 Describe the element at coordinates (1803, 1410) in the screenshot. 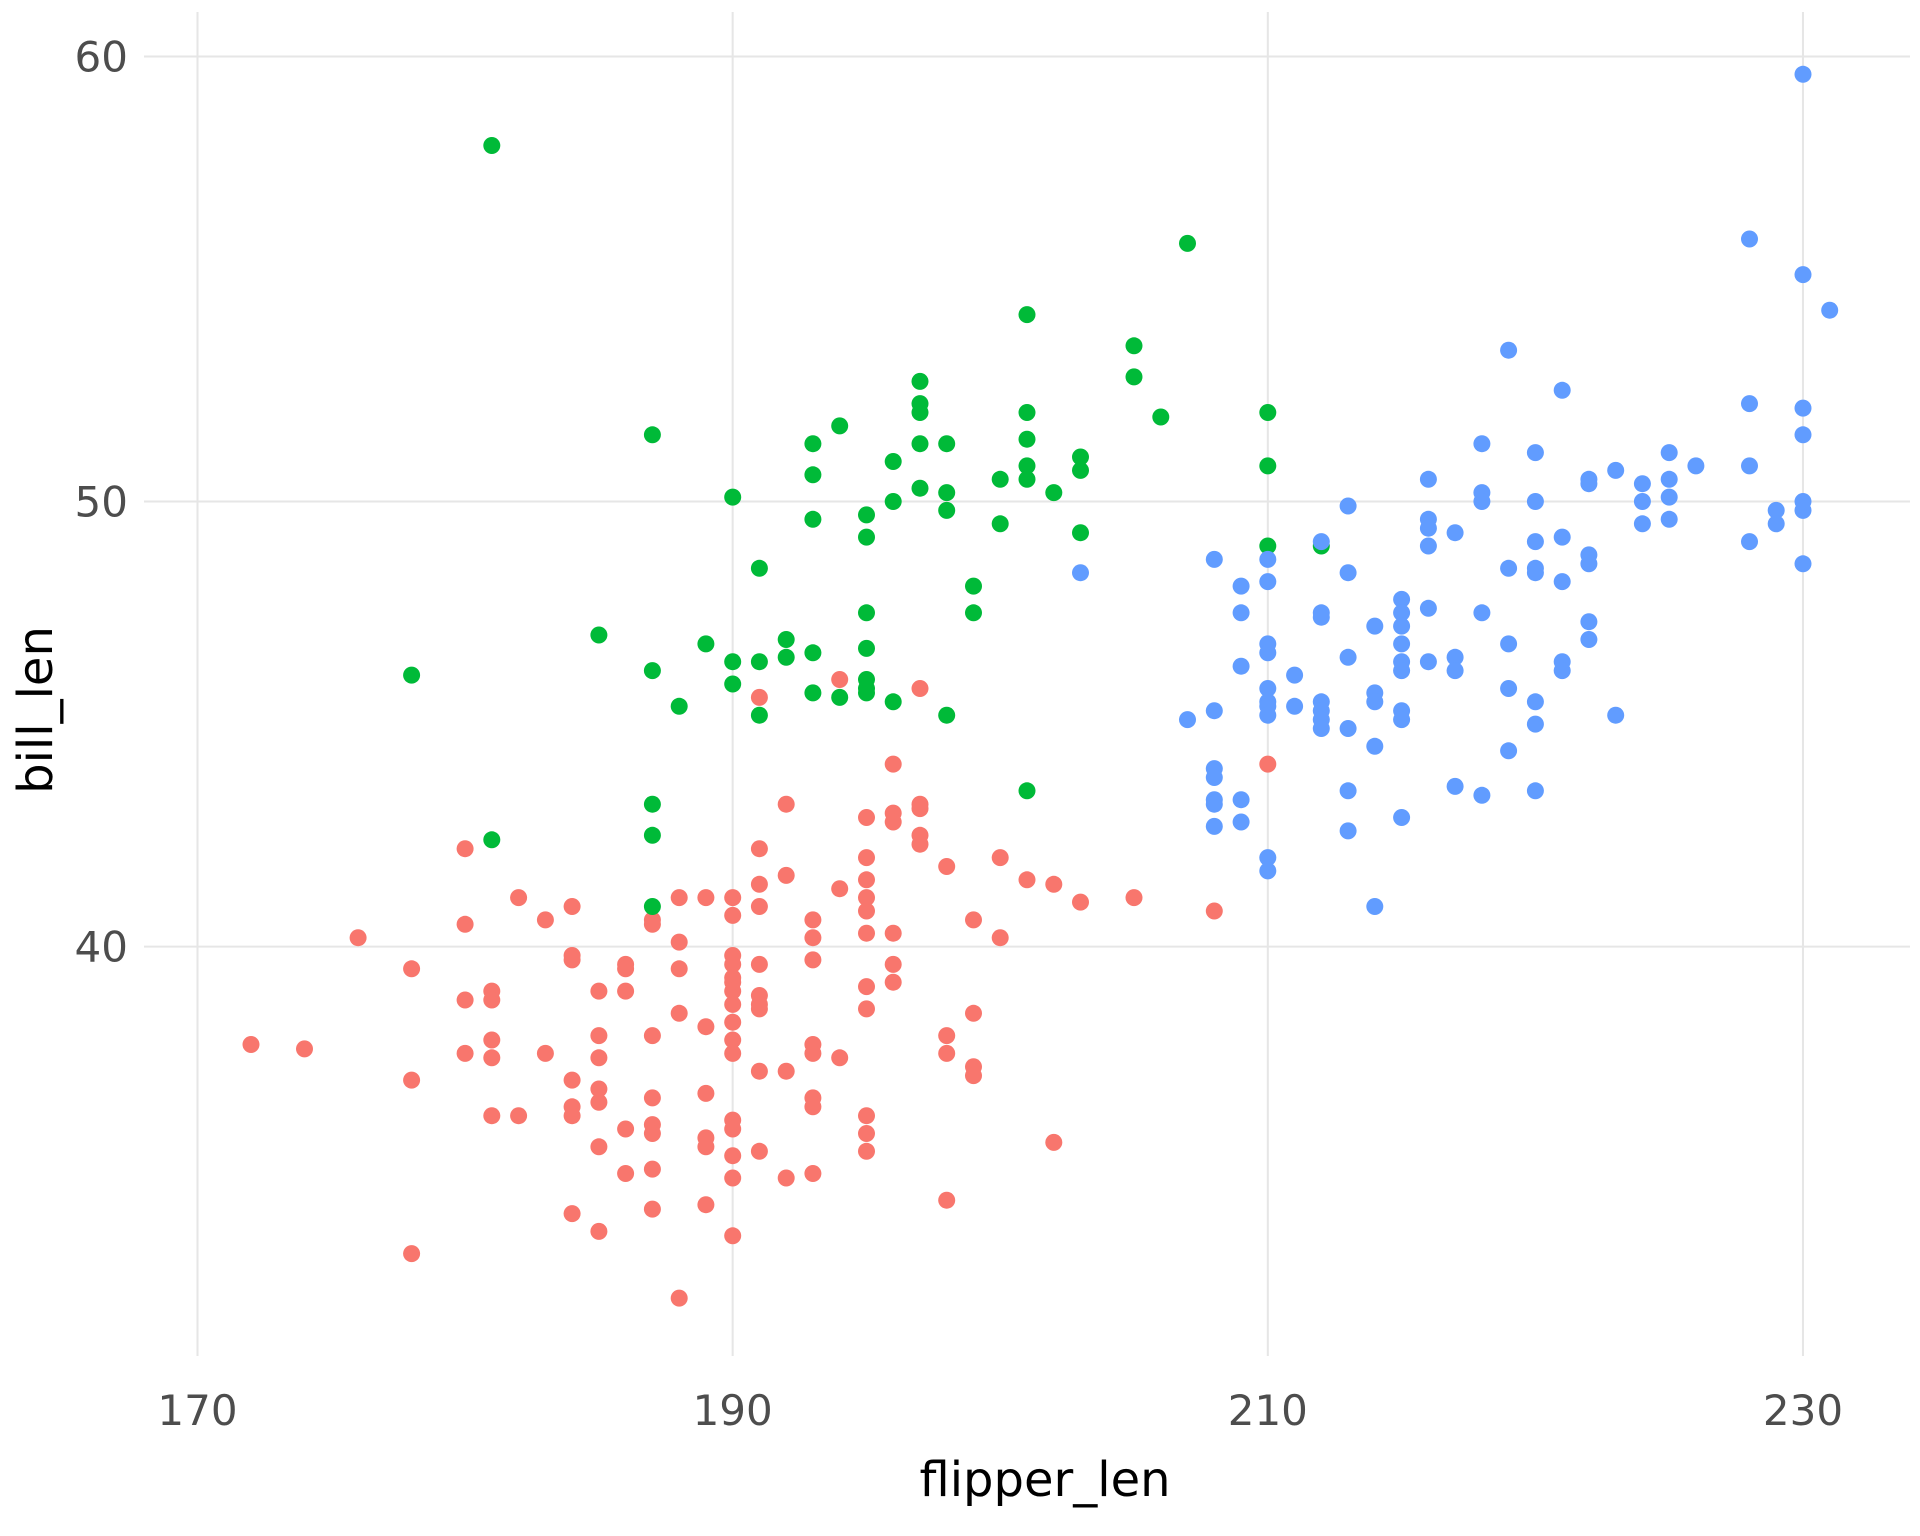

I see `x-tick-label: 230` at that location.